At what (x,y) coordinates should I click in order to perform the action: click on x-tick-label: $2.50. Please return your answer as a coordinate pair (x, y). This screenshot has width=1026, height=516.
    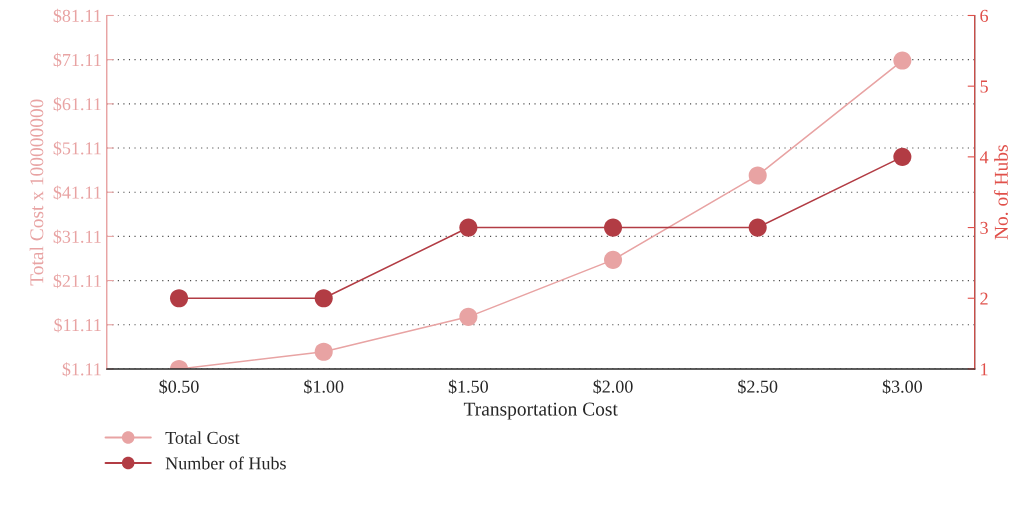
    Looking at the image, I should click on (758, 386).